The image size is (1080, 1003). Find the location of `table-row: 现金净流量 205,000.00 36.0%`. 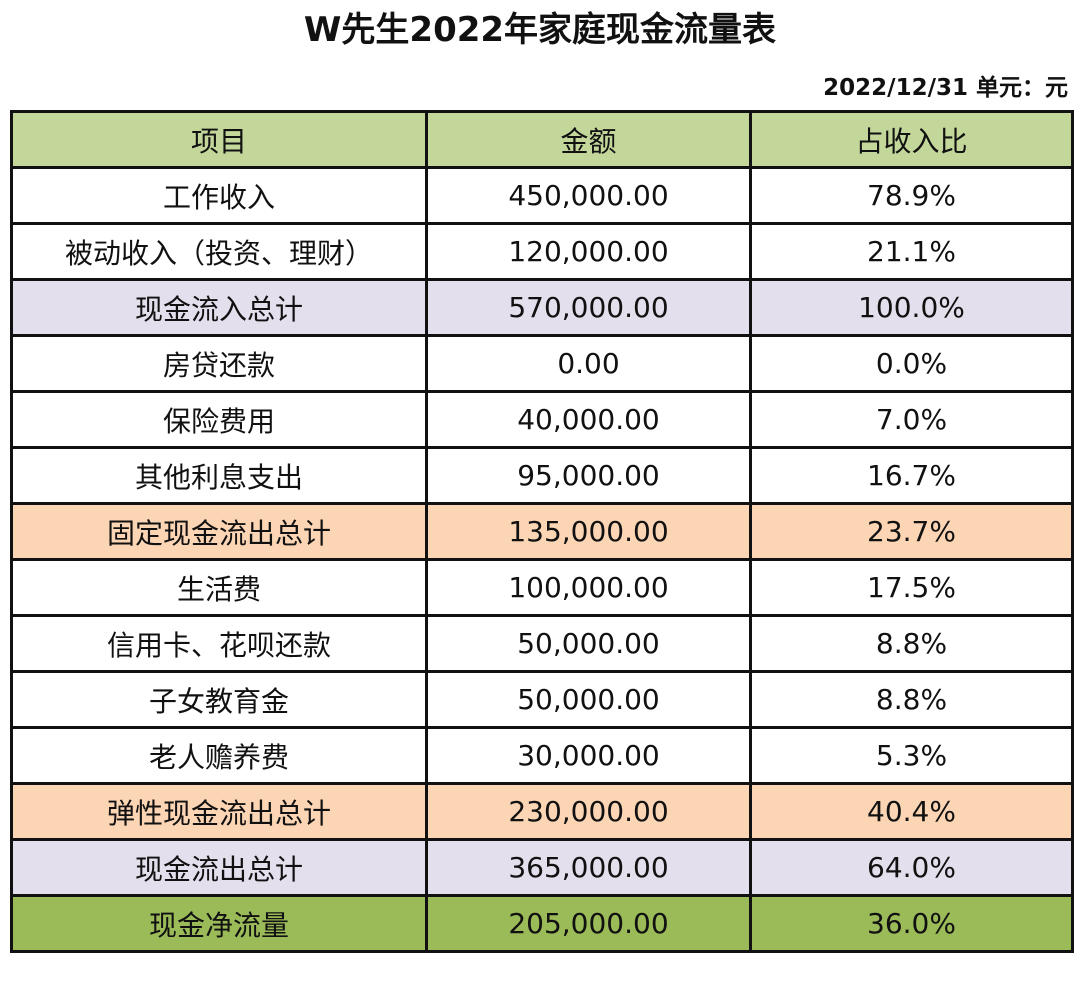

table-row: 现金净流量 205,000.00 36.0% is located at coordinates (542, 923).